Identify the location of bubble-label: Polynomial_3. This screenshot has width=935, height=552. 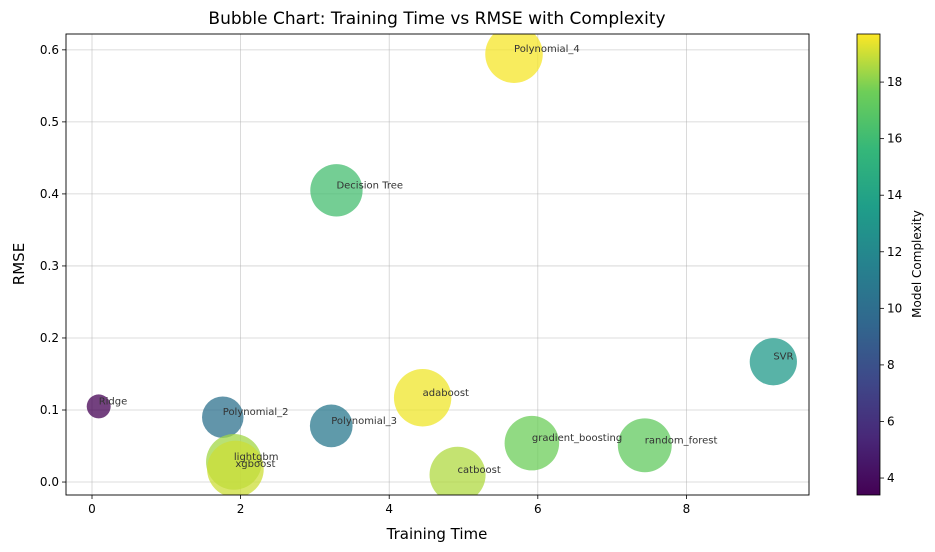
(364, 421).